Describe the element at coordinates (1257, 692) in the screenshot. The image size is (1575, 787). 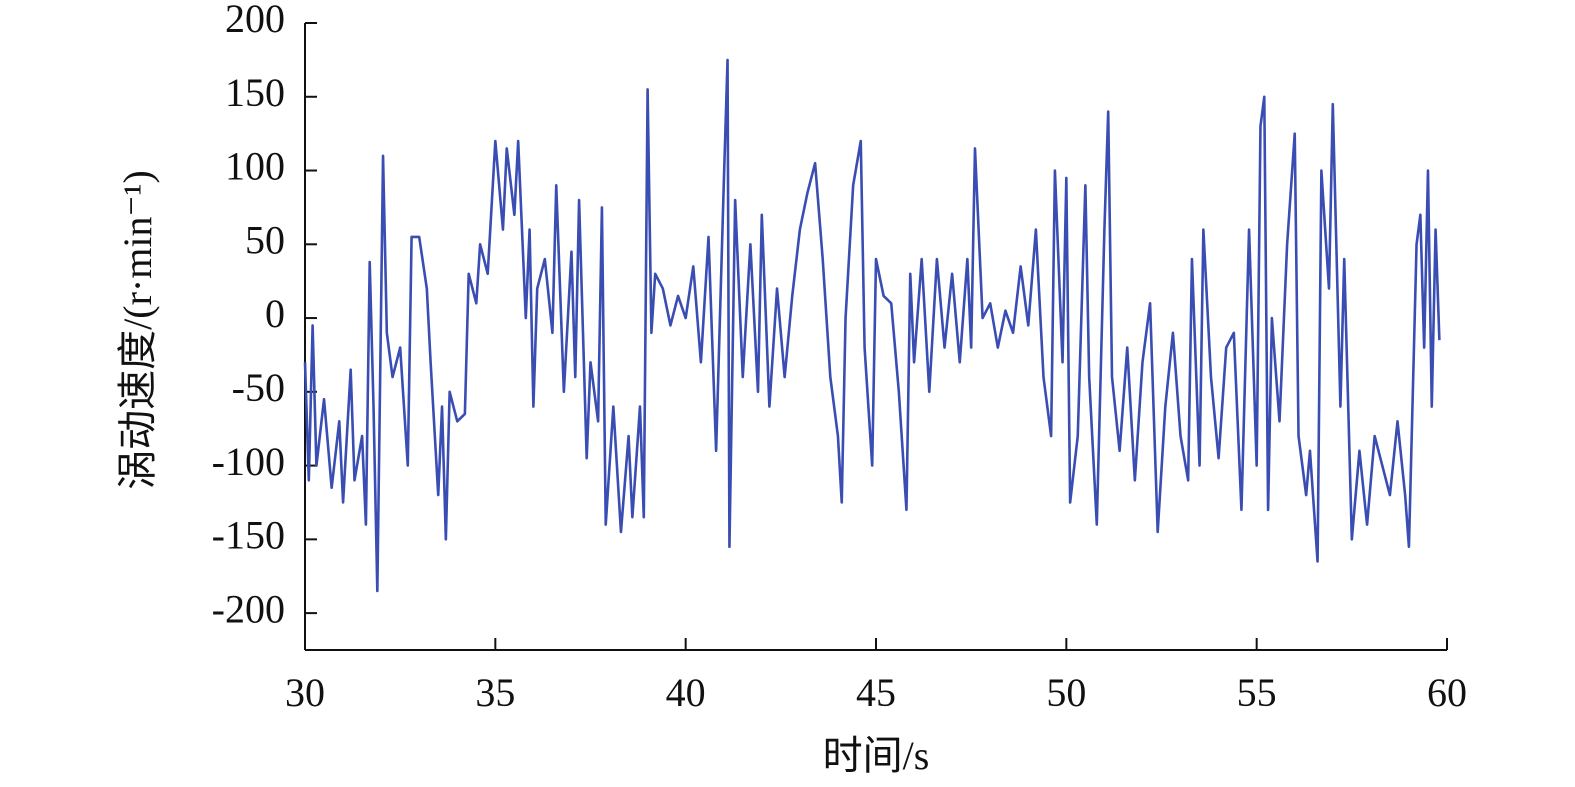
I see `x-tick-label: 55` at that location.